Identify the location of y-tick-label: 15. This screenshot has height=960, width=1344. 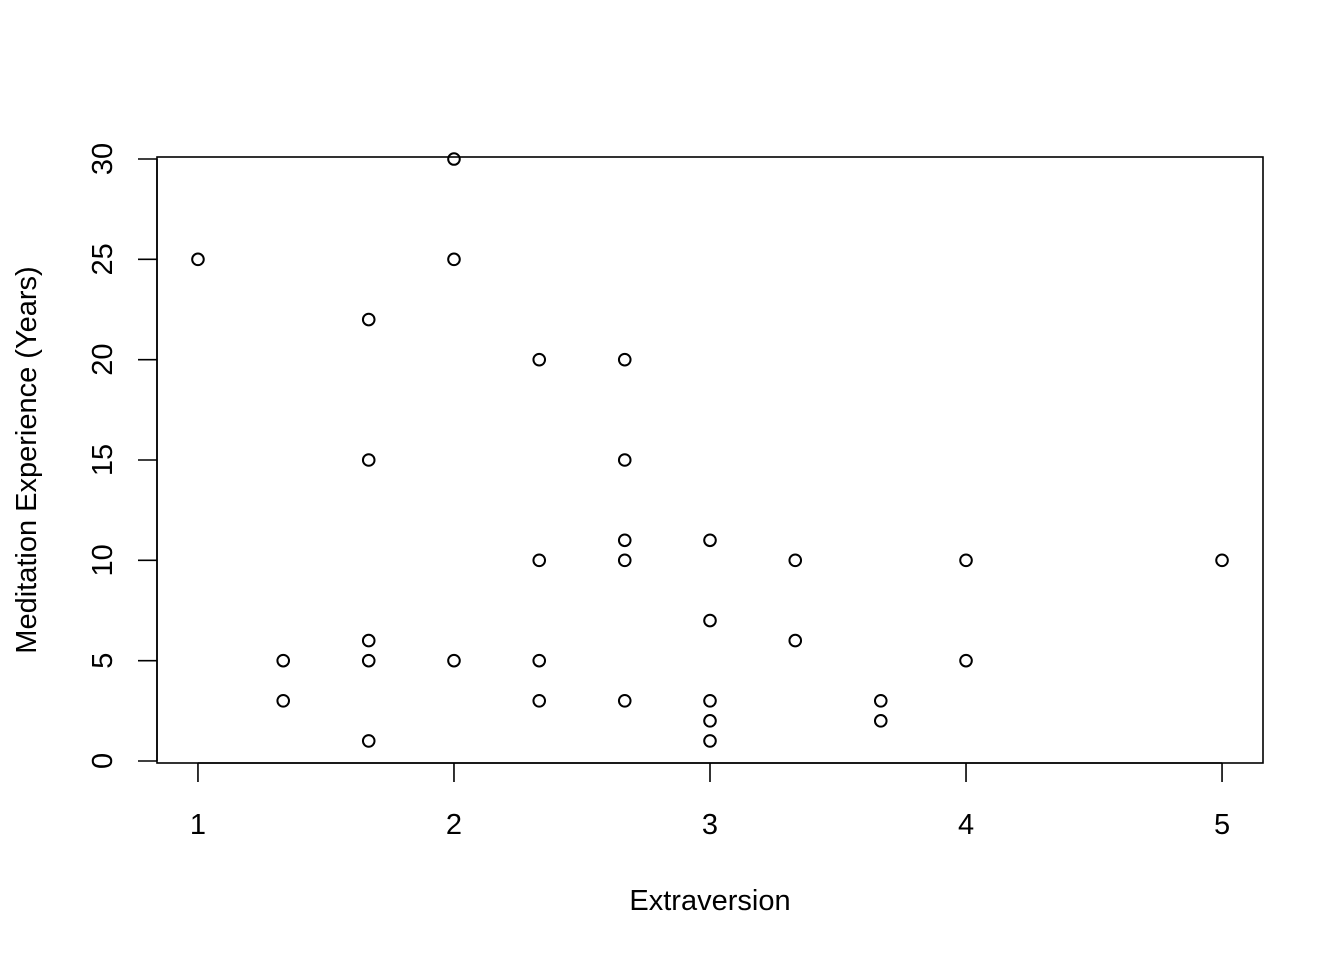
(103, 460).